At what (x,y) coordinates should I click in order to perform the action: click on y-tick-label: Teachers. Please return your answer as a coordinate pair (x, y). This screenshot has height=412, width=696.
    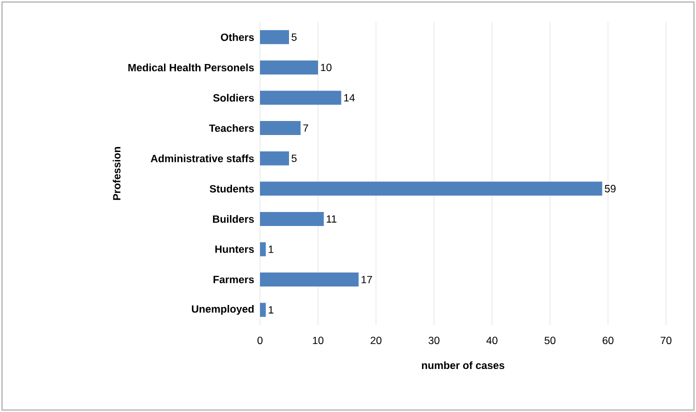
    Looking at the image, I should click on (231, 128).